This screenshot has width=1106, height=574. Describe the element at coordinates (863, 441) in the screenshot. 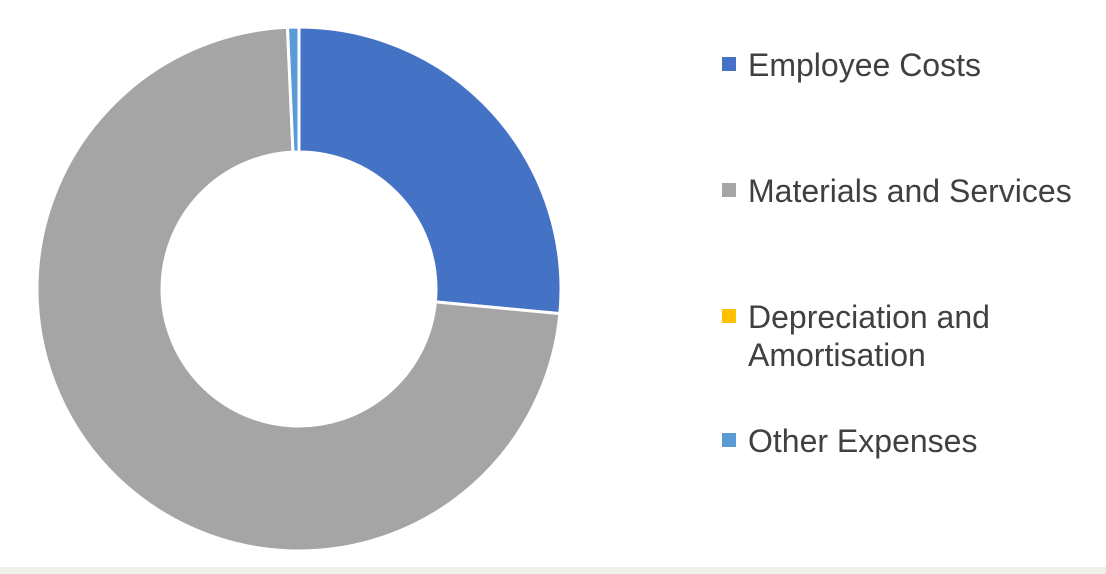

I see `legend-label-other-expenses: Other Expenses` at that location.